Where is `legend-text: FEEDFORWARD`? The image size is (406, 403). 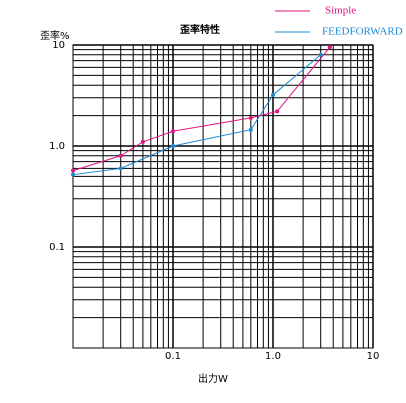
legend-text: FEEDFORWARD is located at coordinates (362, 32).